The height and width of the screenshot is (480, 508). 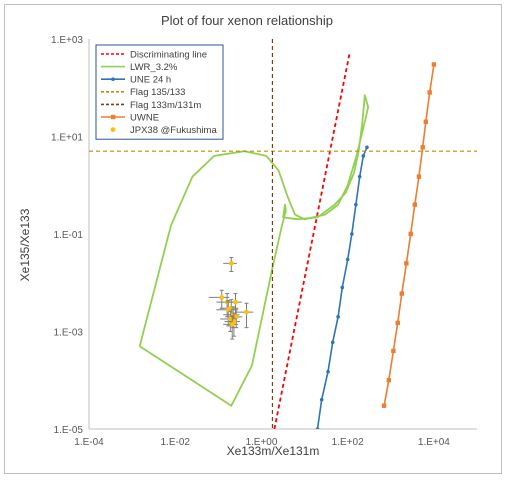 I want to click on series-line-une-24-h, so click(x=342, y=287).